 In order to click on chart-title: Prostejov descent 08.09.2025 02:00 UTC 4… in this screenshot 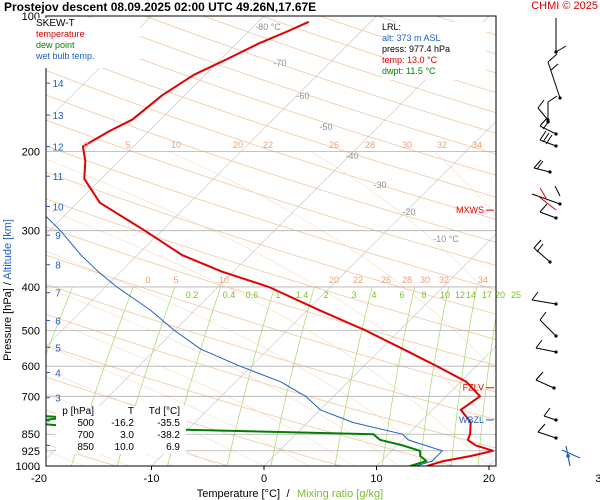, I will do `click(160, 7)`.